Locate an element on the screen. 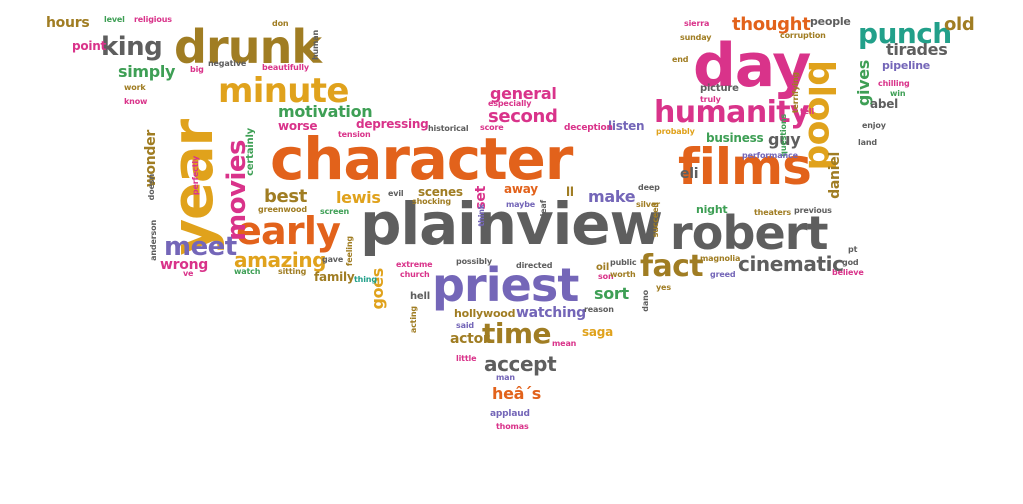 Image resolution: width=1023 pixels, height=504 pixels. cloud-word: humanity is located at coordinates (732, 112).